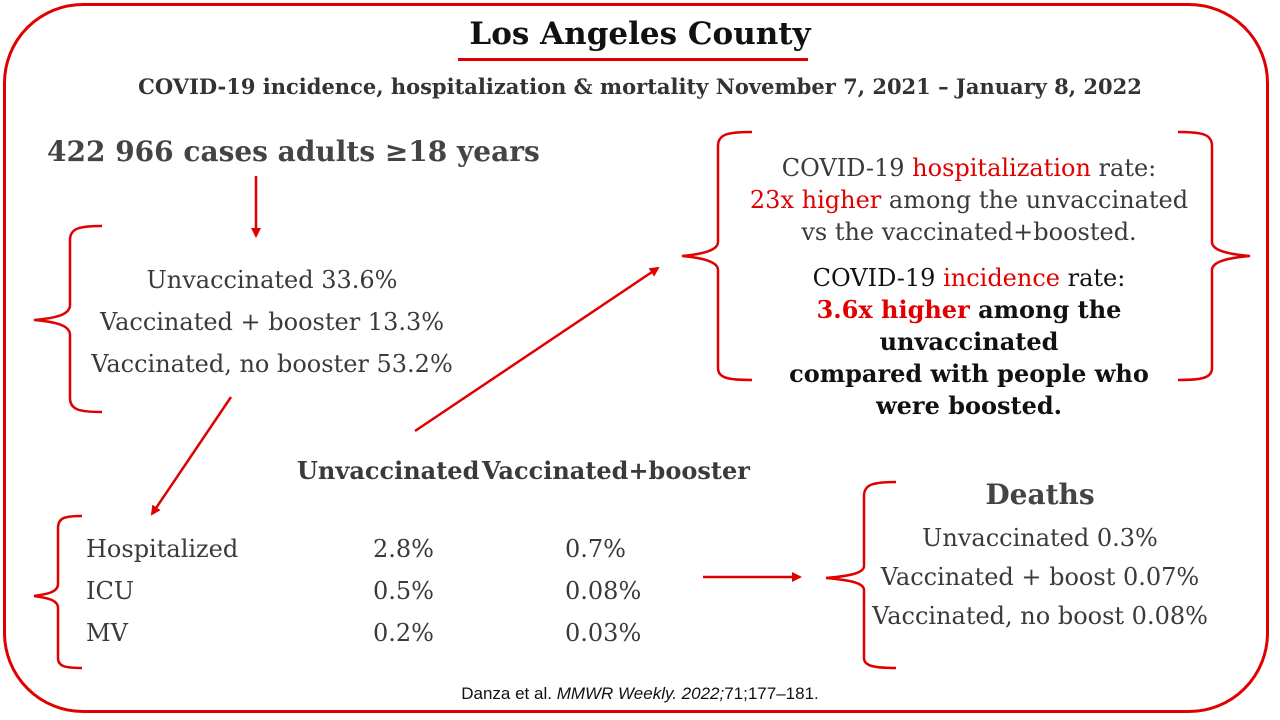  What do you see at coordinates (893, 309) in the screenshot?
I see `inc-highlight: 3.6x higher` at bounding box center [893, 309].